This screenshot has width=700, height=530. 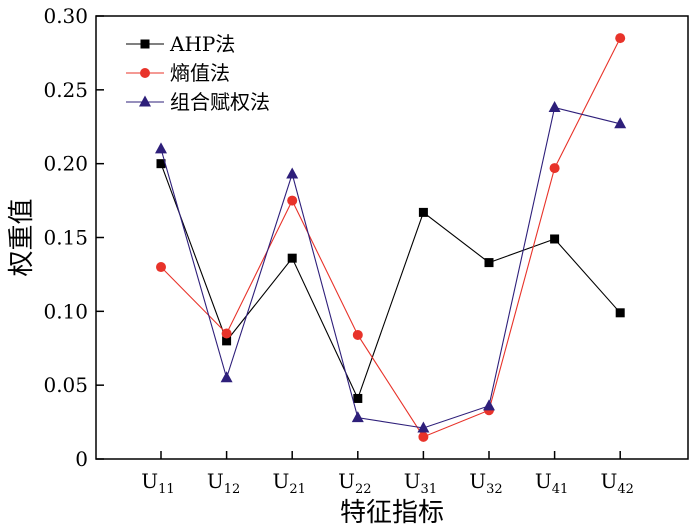 I want to click on x-tick-label: U31, so click(x=420, y=483).